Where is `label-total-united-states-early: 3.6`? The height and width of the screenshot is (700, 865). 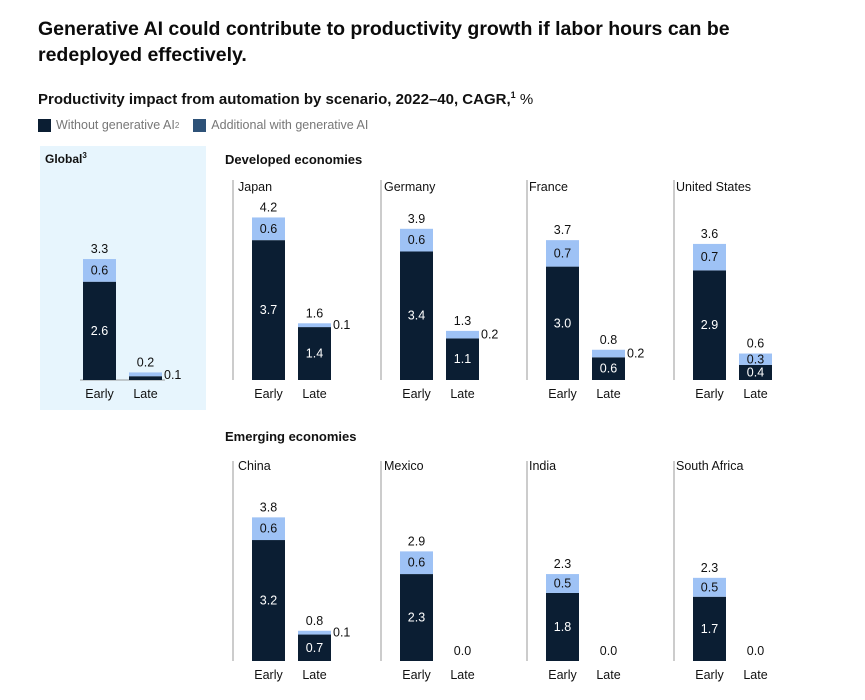 label-total-united-states-early: 3.6 is located at coordinates (709, 234).